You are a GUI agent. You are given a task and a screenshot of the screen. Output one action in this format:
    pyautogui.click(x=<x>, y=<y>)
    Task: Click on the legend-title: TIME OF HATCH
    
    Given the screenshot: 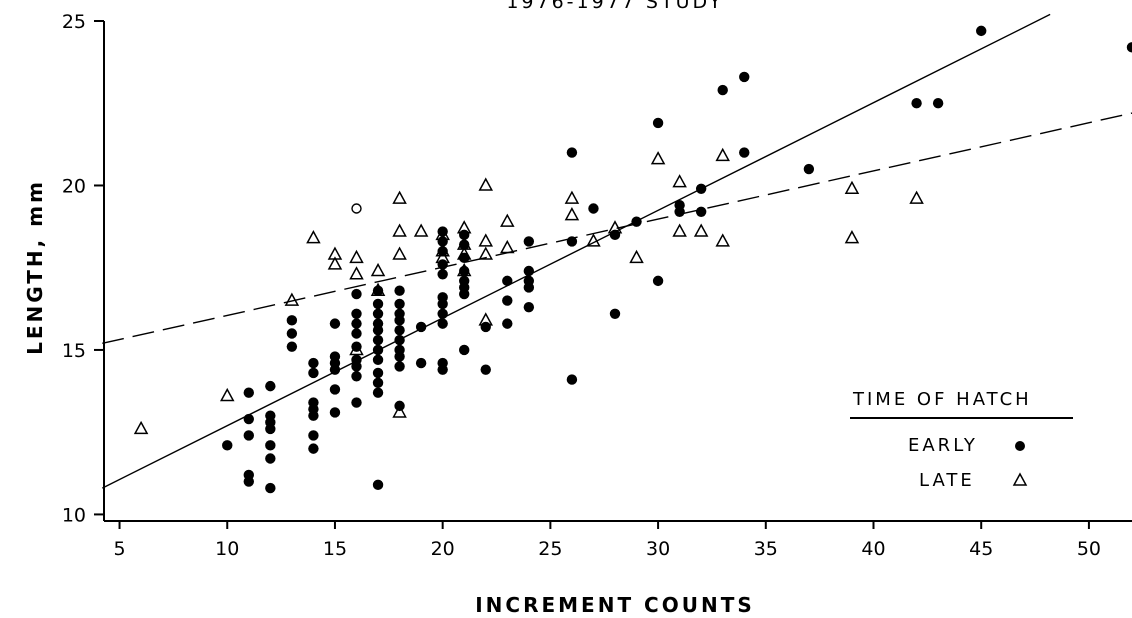 What is the action you would take?
    pyautogui.click(x=942, y=399)
    